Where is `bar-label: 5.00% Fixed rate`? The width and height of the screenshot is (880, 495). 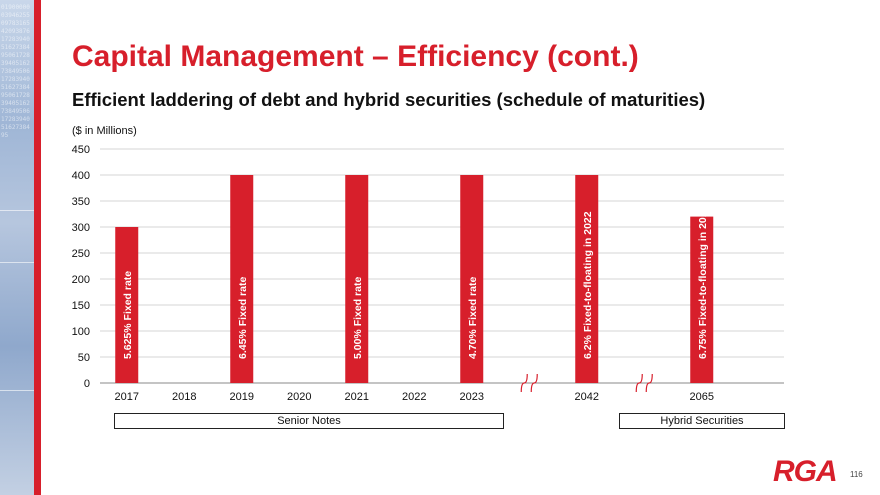 bar-label: 5.00% Fixed rate is located at coordinates (358, 318).